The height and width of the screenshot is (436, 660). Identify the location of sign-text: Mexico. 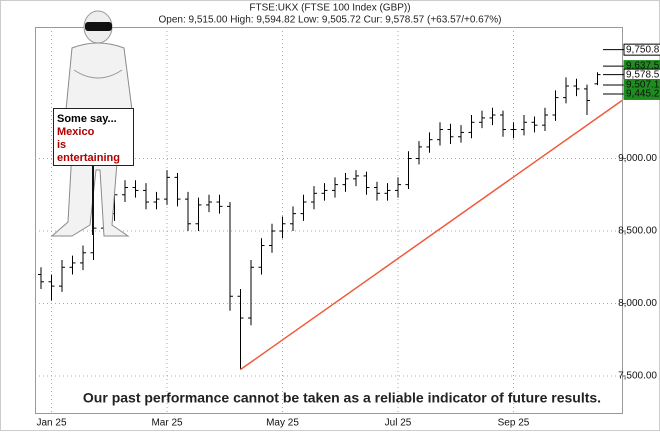
(76, 132).